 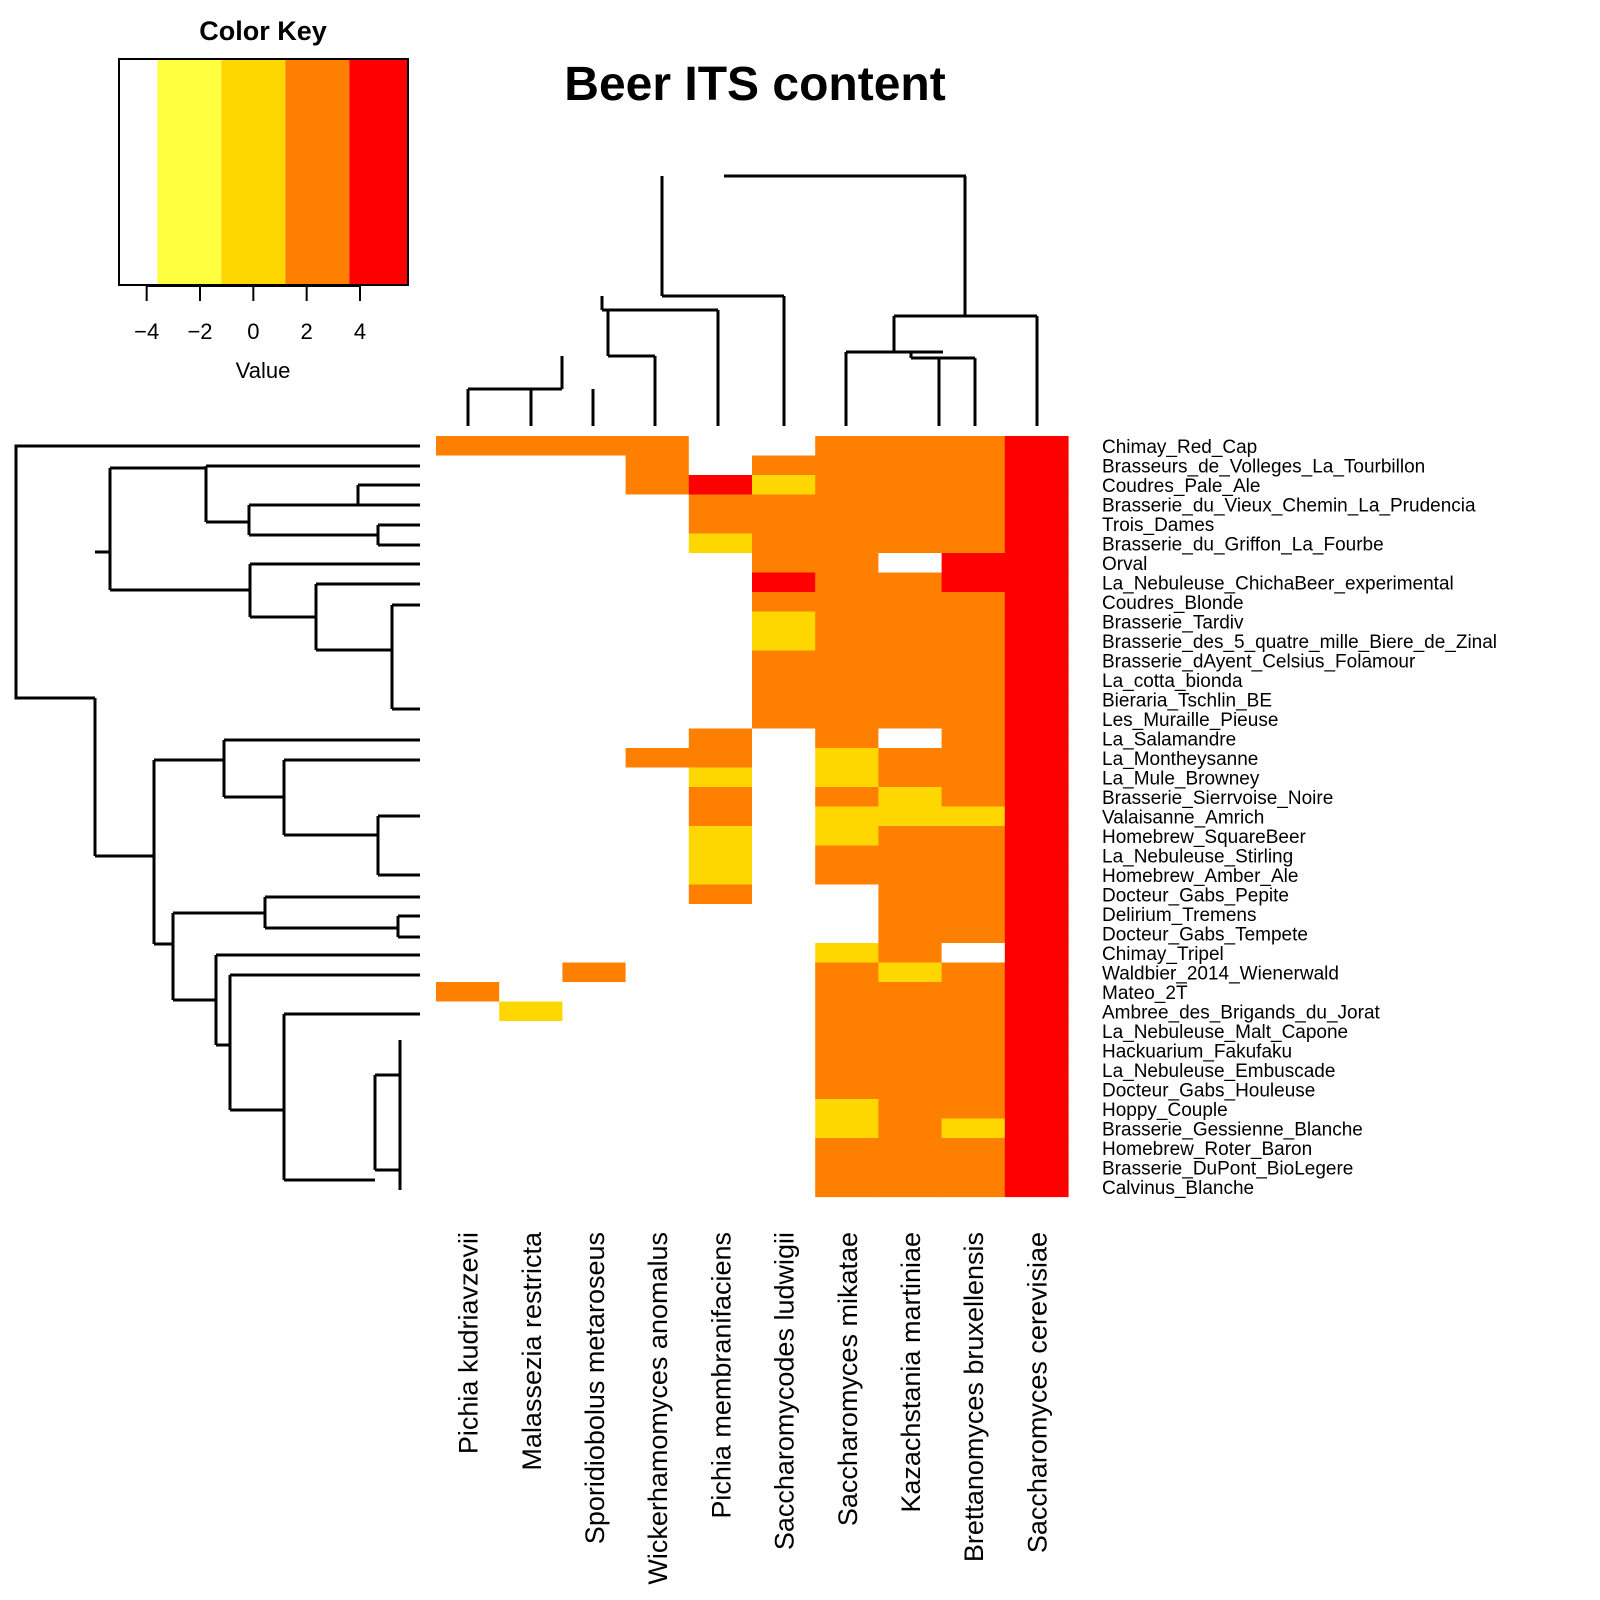 What do you see at coordinates (1204, 837) in the screenshot?
I see `row-label: Homebrew_SquareBeer` at bounding box center [1204, 837].